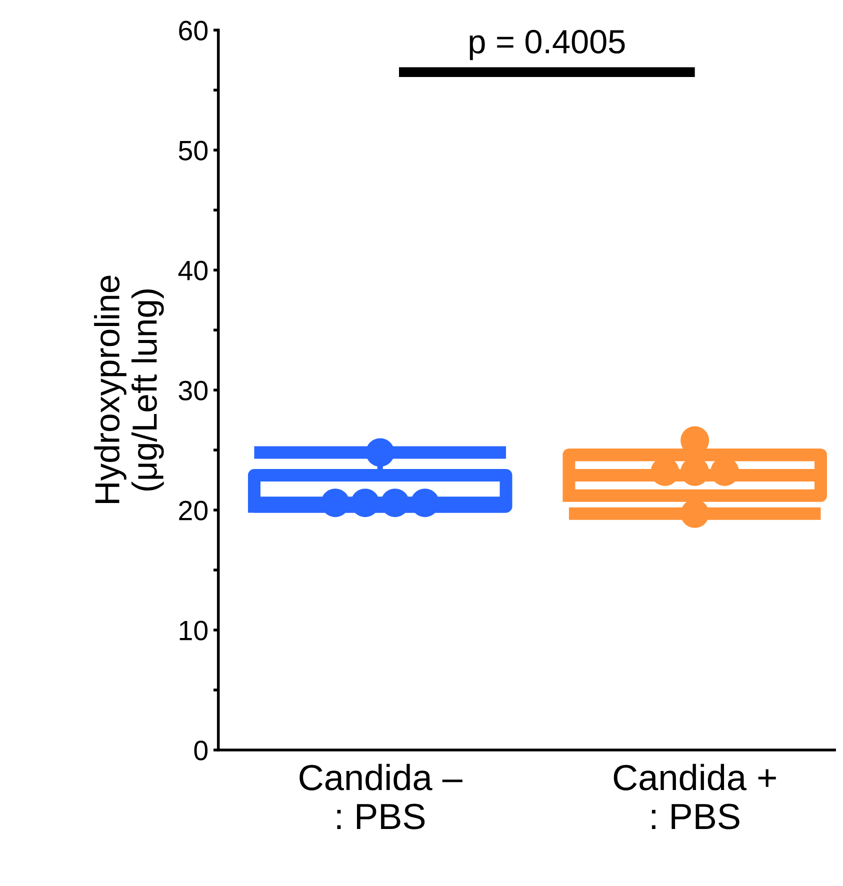  Describe the element at coordinates (193, 270) in the screenshot. I see `y-tick-label: 40` at that location.